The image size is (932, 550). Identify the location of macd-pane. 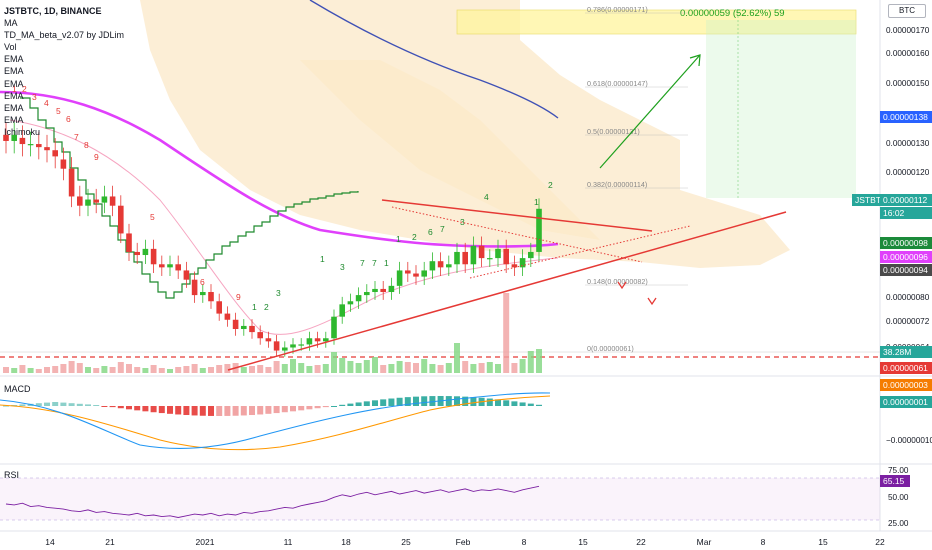
(275, 421).